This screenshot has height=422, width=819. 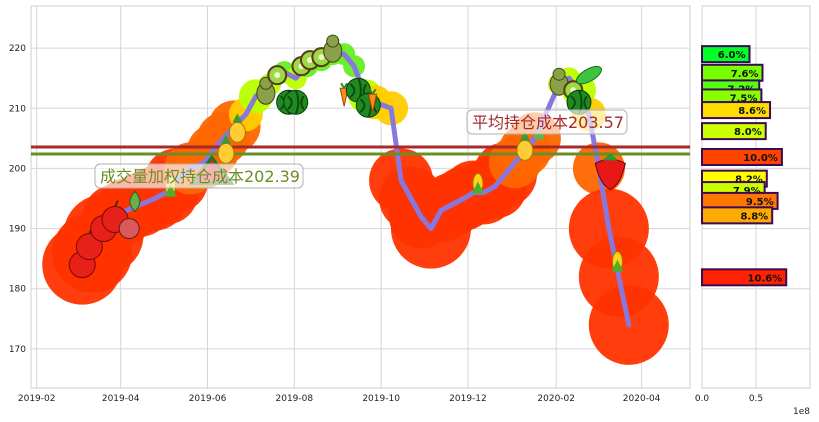 I want to click on y-tick-label: 220, so click(x=17, y=49).